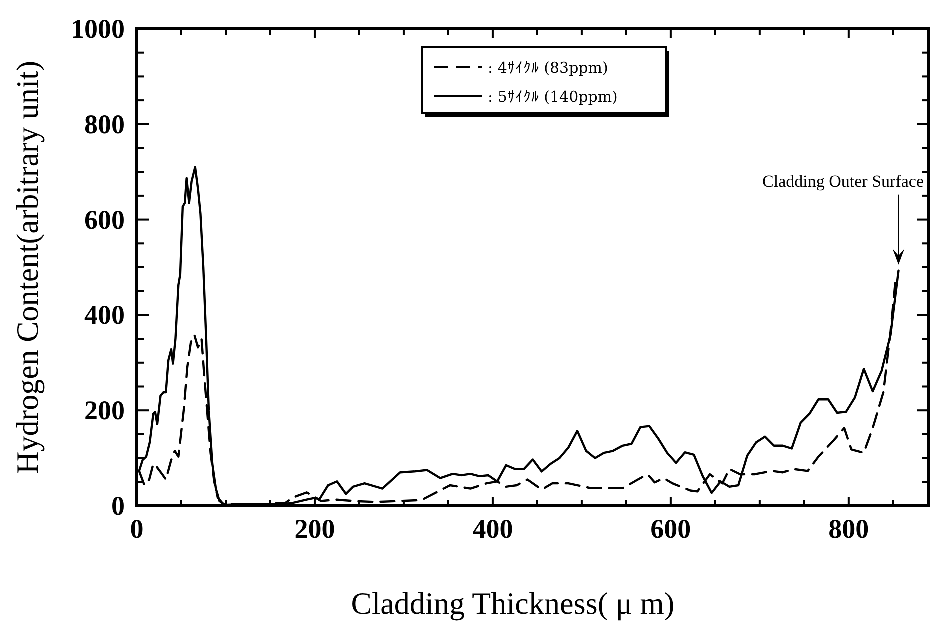 The height and width of the screenshot is (639, 932). I want to click on x-tick-label: 800, so click(849, 529).